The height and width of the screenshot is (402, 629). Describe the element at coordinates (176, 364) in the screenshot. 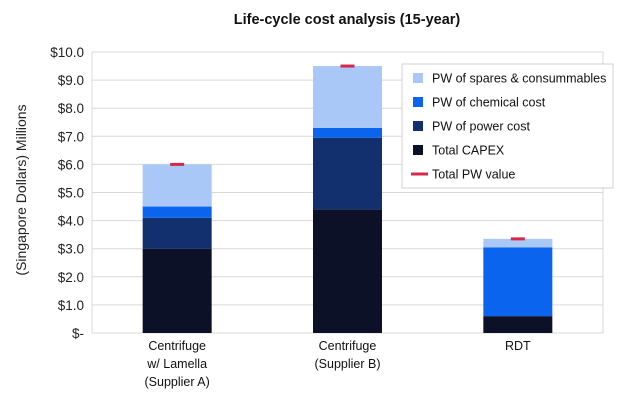

I see `x-tick-label: w/ Lamella` at that location.